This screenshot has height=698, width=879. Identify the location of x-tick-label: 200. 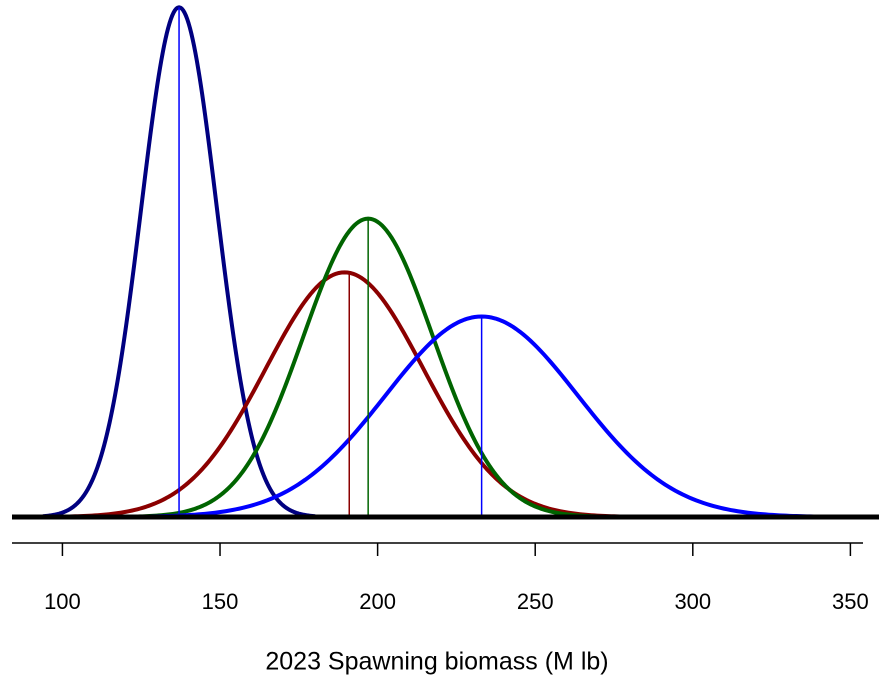
(377, 601).